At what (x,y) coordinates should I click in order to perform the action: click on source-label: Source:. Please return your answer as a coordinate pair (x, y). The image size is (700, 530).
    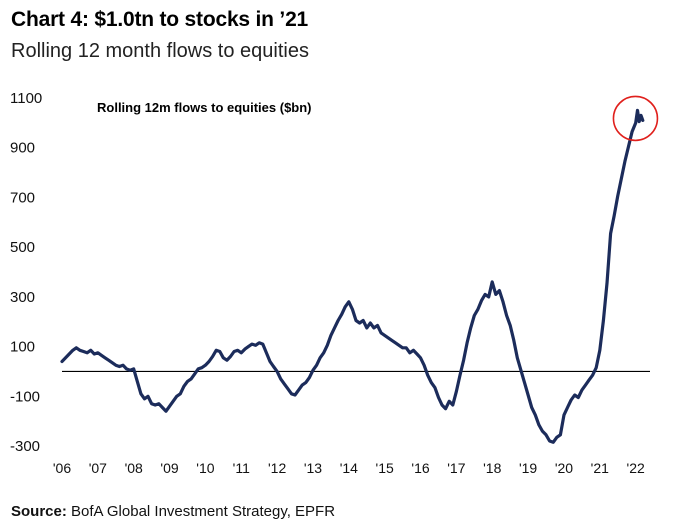
    Looking at the image, I should click on (39, 511).